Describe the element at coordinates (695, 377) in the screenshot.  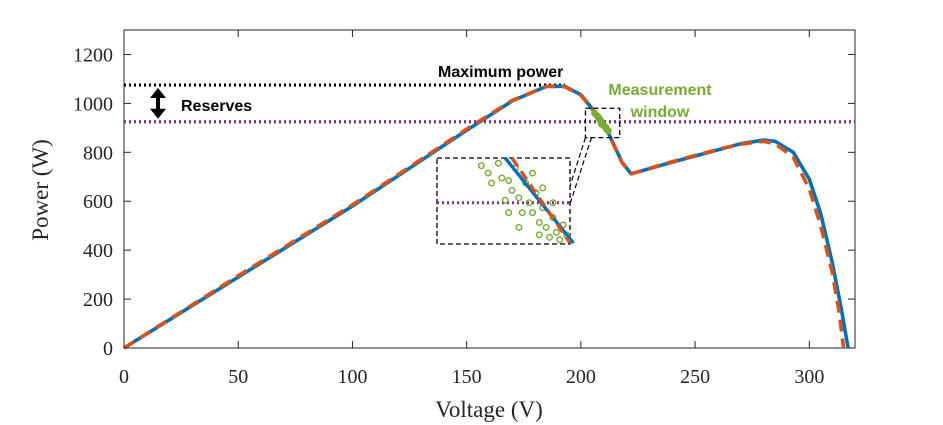
I see `x-tick-label: 250` at that location.